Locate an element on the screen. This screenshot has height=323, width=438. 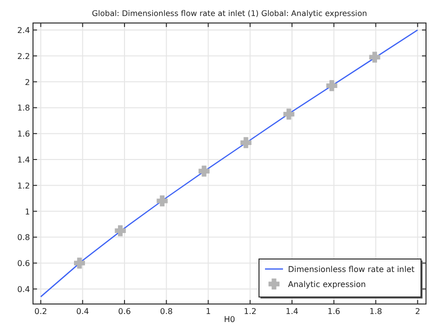
x-tick-label: 0.2 is located at coordinates (41, 311).